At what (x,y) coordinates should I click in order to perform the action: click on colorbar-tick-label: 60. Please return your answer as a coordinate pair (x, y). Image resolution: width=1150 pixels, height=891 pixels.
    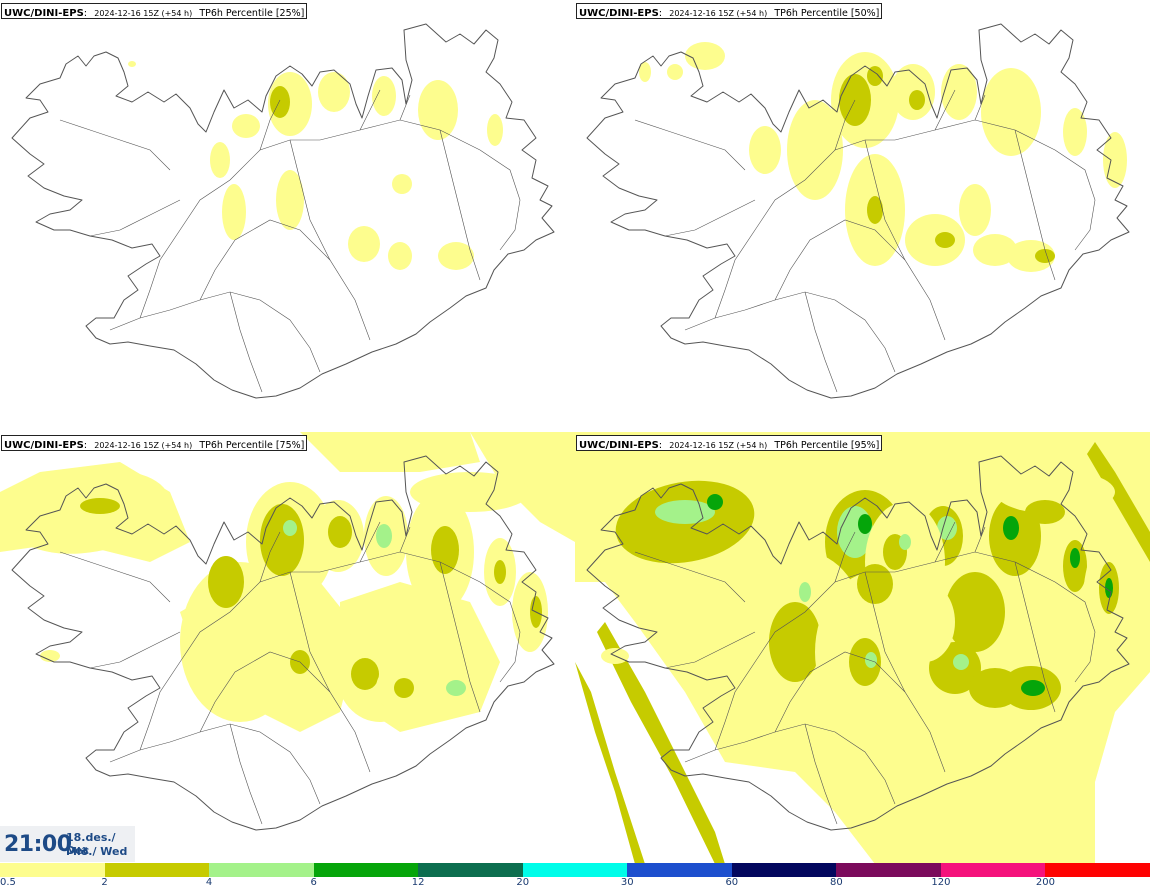
    Looking at the image, I should click on (732, 882).